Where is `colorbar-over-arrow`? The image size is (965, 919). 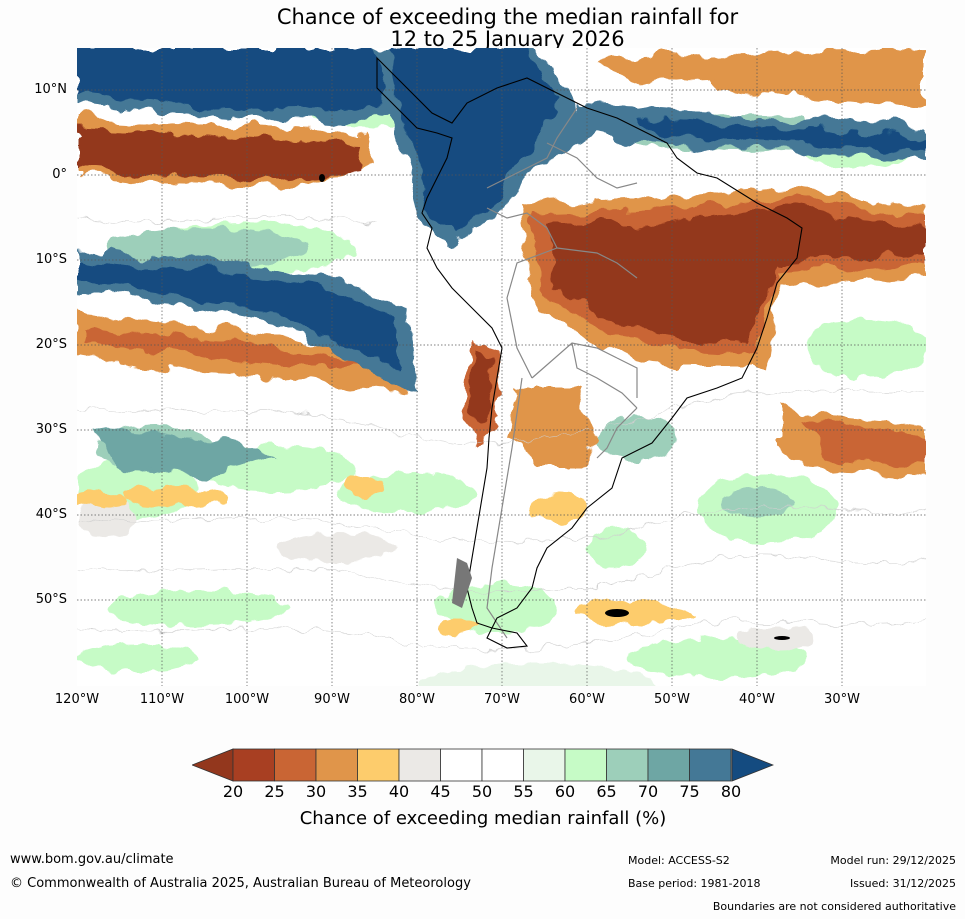 colorbar-over-arrow is located at coordinates (752, 765).